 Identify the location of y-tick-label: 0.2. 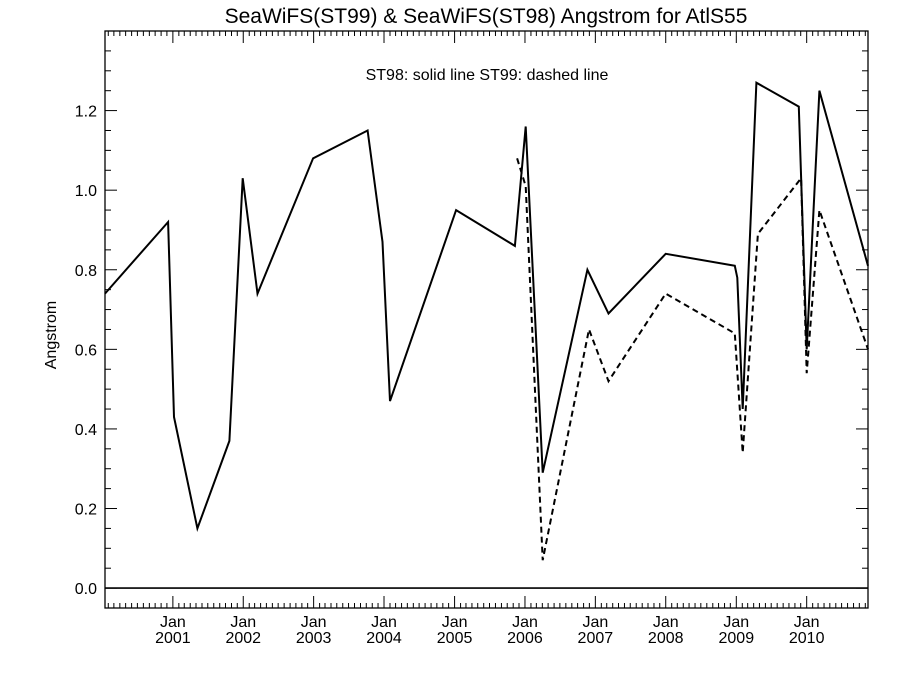
(86, 510).